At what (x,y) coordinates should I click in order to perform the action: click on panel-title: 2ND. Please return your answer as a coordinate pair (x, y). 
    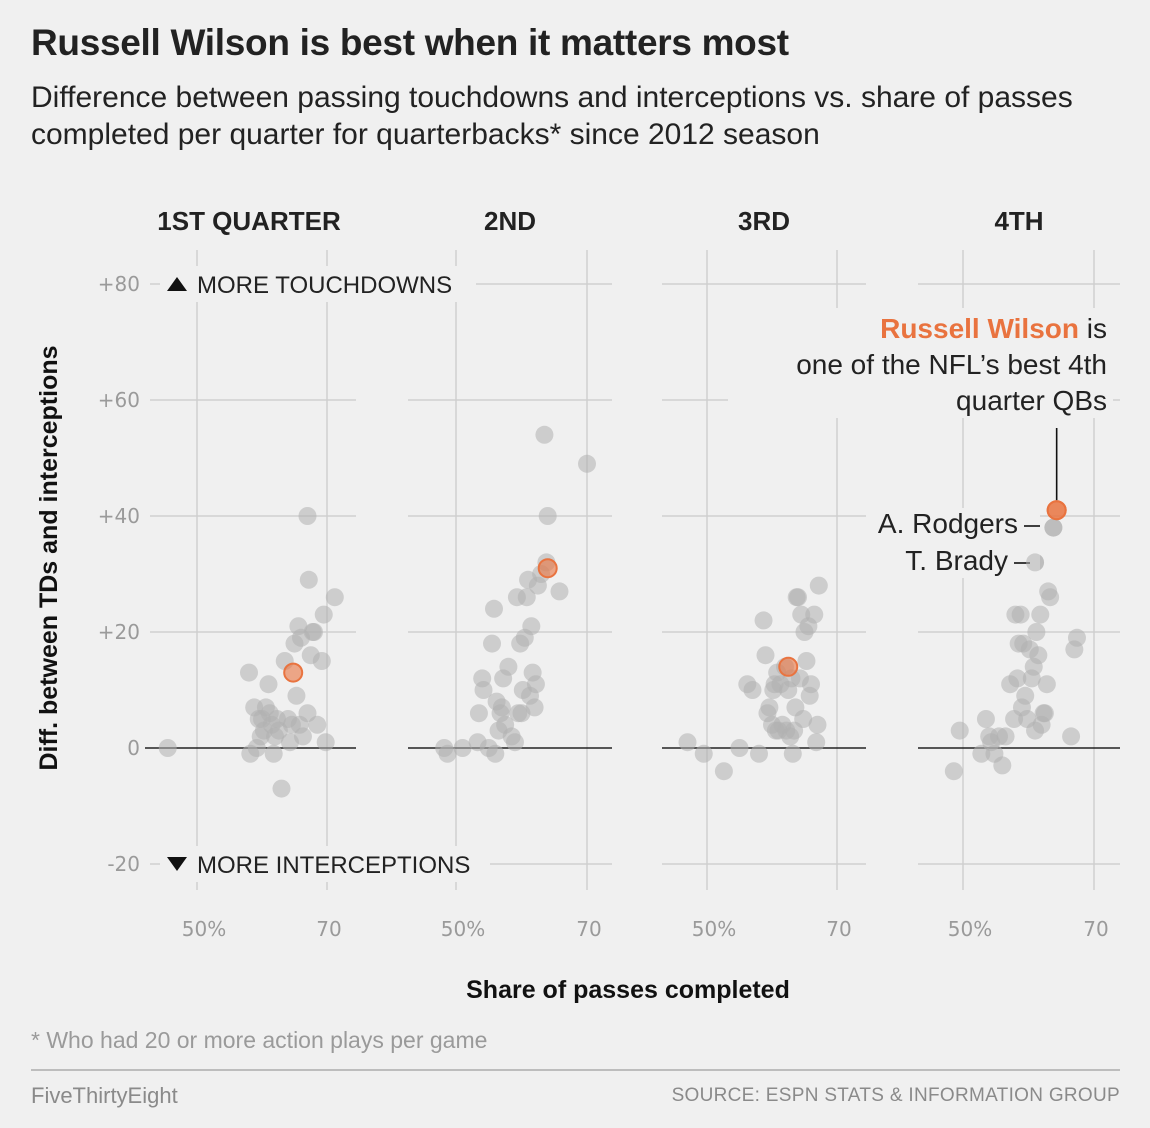
    Looking at the image, I should click on (510, 221).